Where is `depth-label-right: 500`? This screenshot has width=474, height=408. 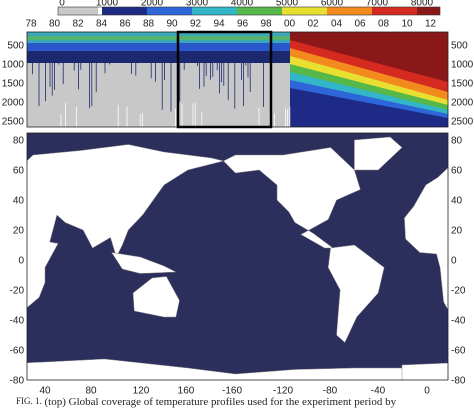
depth-label-right: 500 is located at coordinates (459, 46).